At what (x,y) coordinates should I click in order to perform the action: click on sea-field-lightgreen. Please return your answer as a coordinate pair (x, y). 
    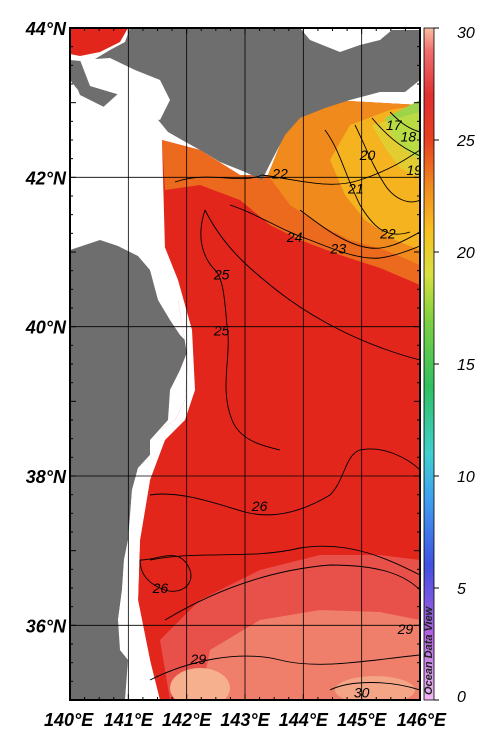
    Looking at the image, I should click on (396, 145).